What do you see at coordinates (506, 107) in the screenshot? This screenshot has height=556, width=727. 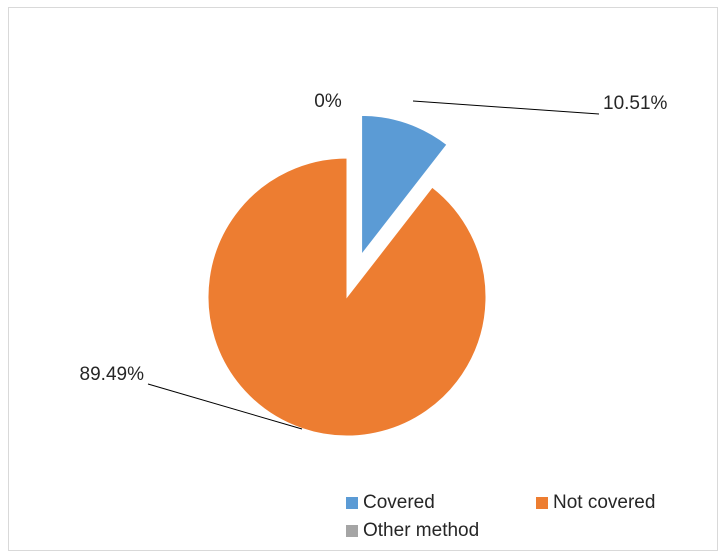 I see `leader-line-covered` at bounding box center [506, 107].